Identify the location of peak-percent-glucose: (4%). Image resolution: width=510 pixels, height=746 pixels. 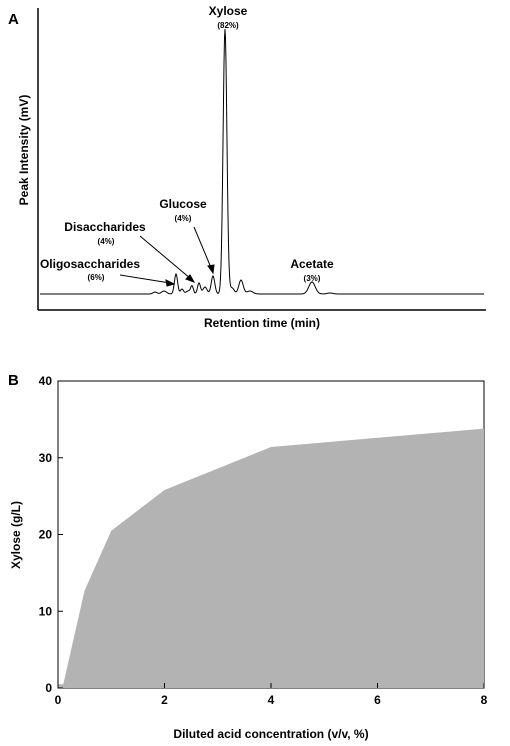
(183, 218).